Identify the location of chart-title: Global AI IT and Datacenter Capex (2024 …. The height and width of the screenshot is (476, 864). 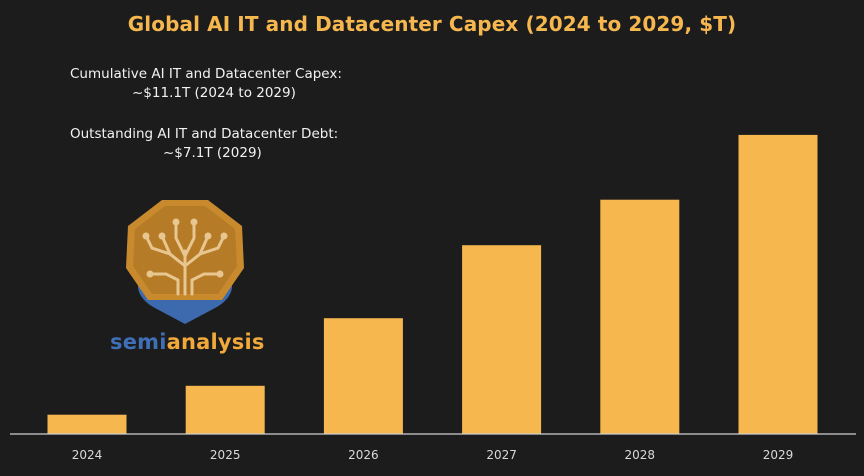
(432, 24).